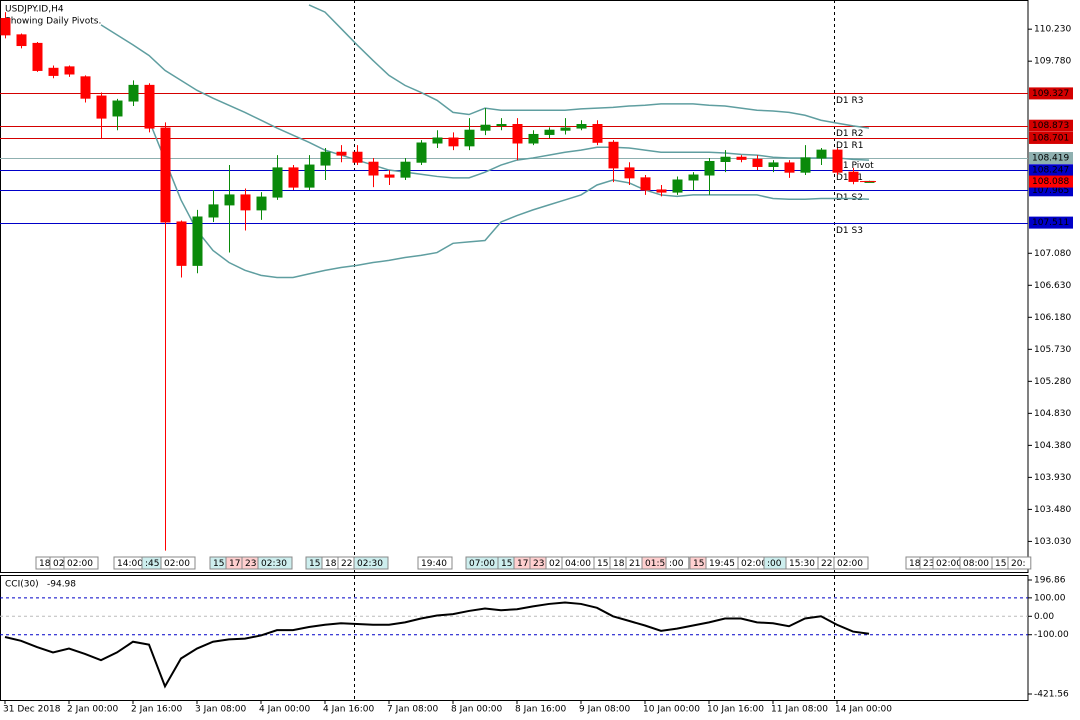 The height and width of the screenshot is (720, 1080). I want to click on time-marker-label: 22:, so click(348, 564).